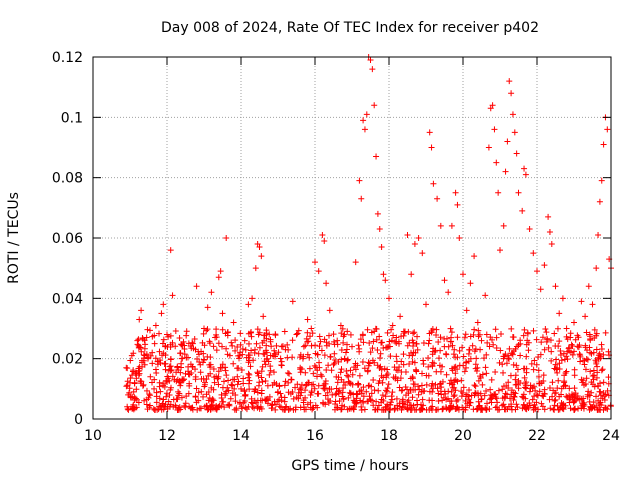 The image size is (640, 480). I want to click on y-axis-label: ROTI / TECUs, so click(14, 238).